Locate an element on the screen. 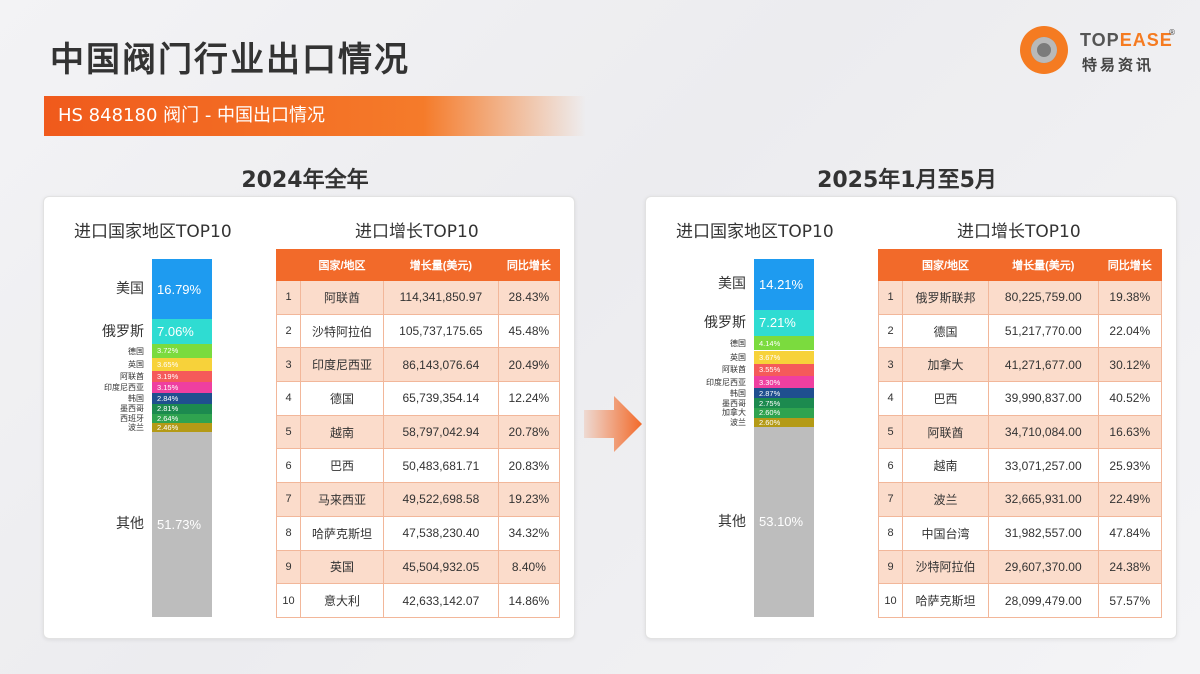  share-chart-title: 进口国家地区TOP10 is located at coordinates (755, 232).